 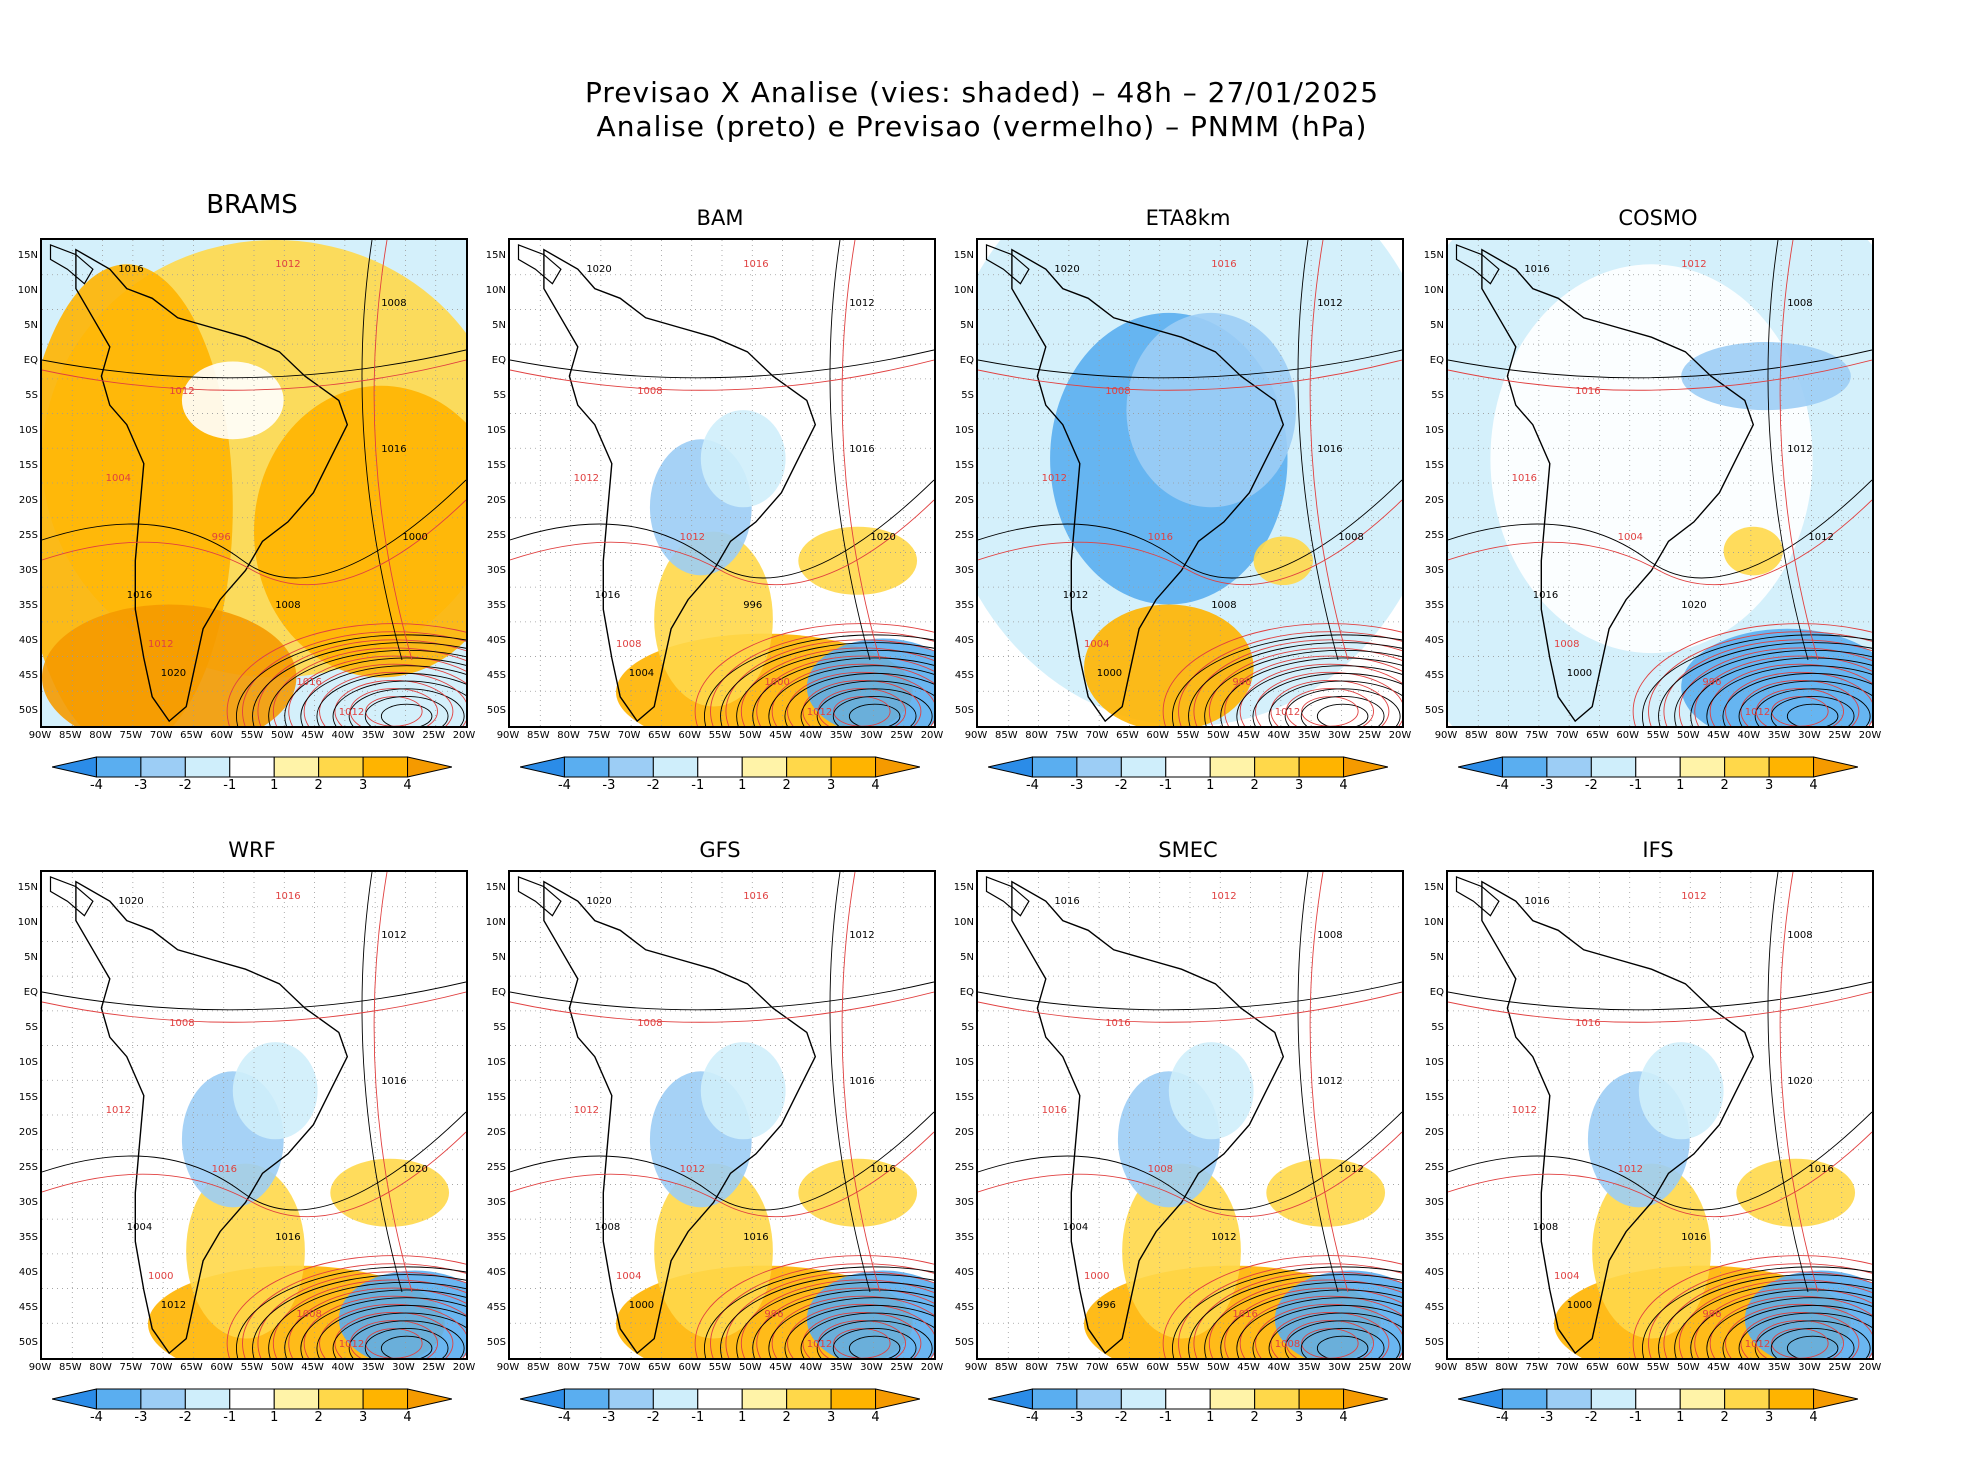 I want to click on colorbar-label: -2, so click(x=1121, y=1417).